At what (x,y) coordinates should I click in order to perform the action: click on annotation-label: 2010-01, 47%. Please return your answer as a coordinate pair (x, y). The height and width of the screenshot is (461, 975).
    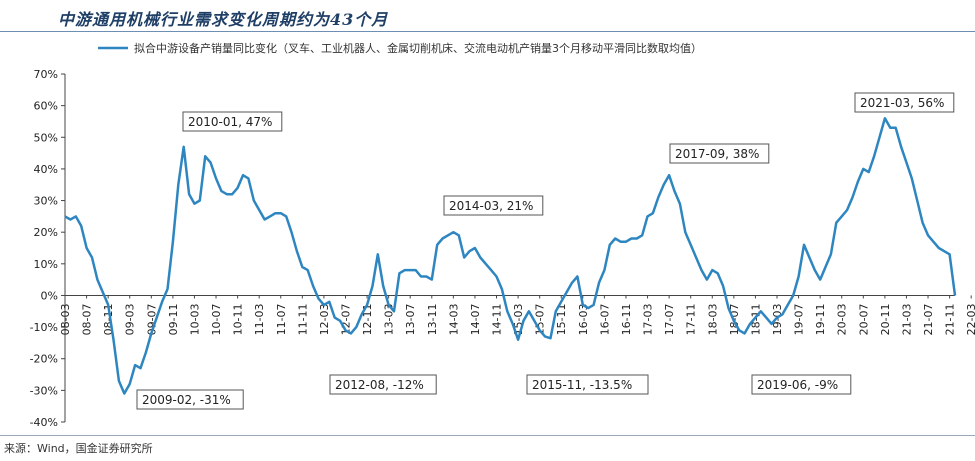
    Looking at the image, I should click on (230, 122).